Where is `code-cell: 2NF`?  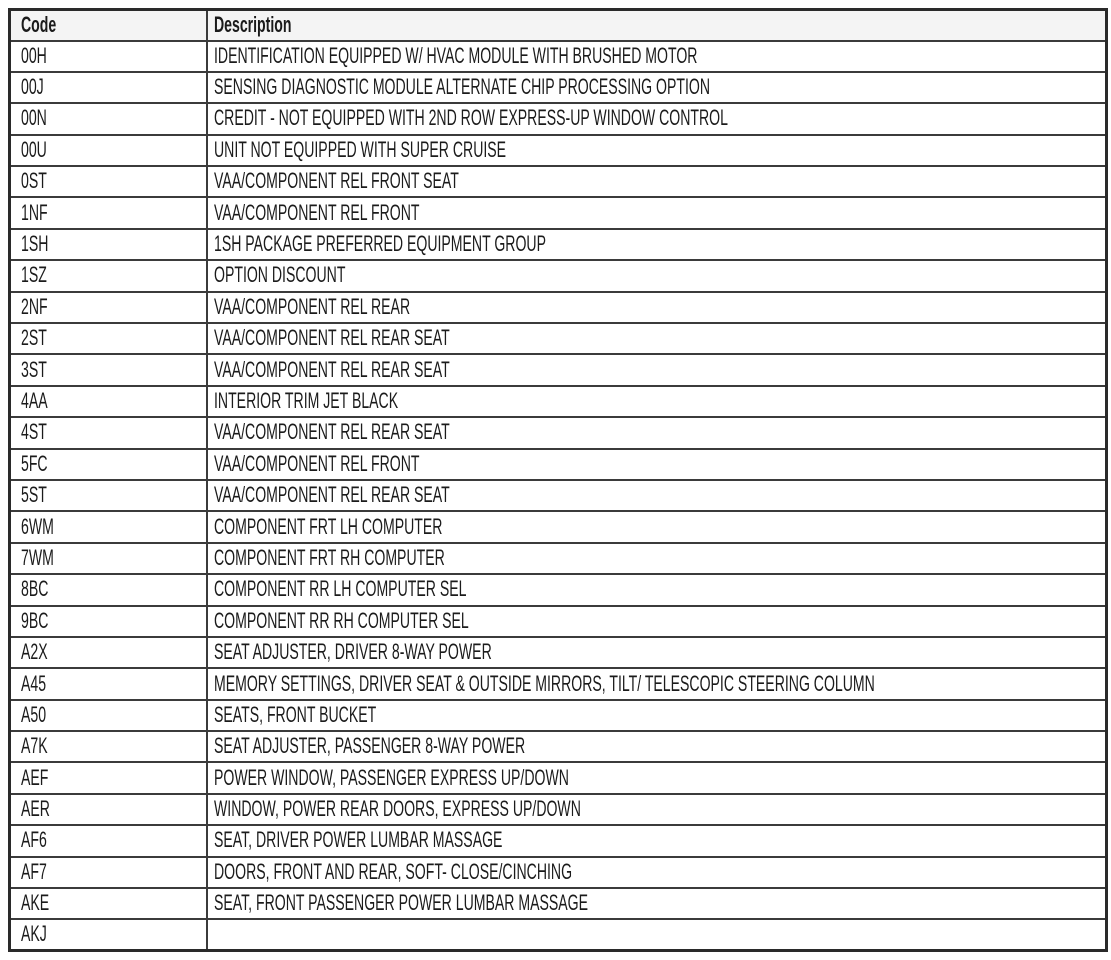
code-cell: 2NF is located at coordinates (108, 307).